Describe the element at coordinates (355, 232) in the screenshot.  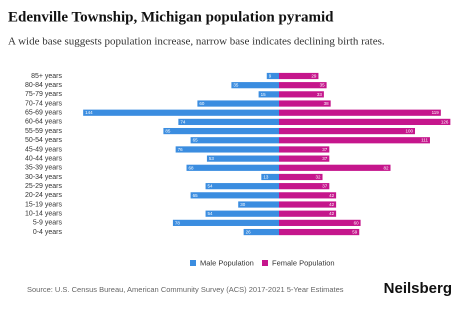
I see `data-label: 59` at that location.